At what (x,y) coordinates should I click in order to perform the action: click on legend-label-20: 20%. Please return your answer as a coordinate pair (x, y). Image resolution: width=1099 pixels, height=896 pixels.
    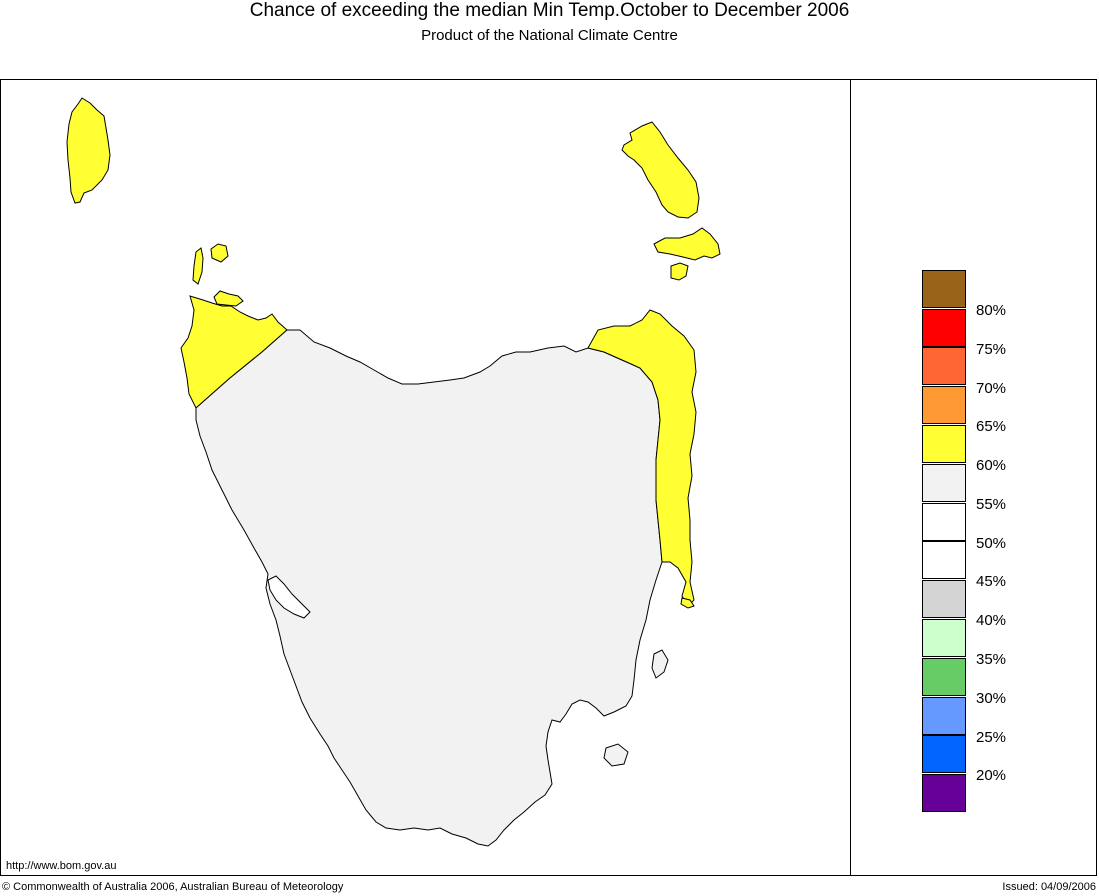
    Looking at the image, I should click on (991, 775).